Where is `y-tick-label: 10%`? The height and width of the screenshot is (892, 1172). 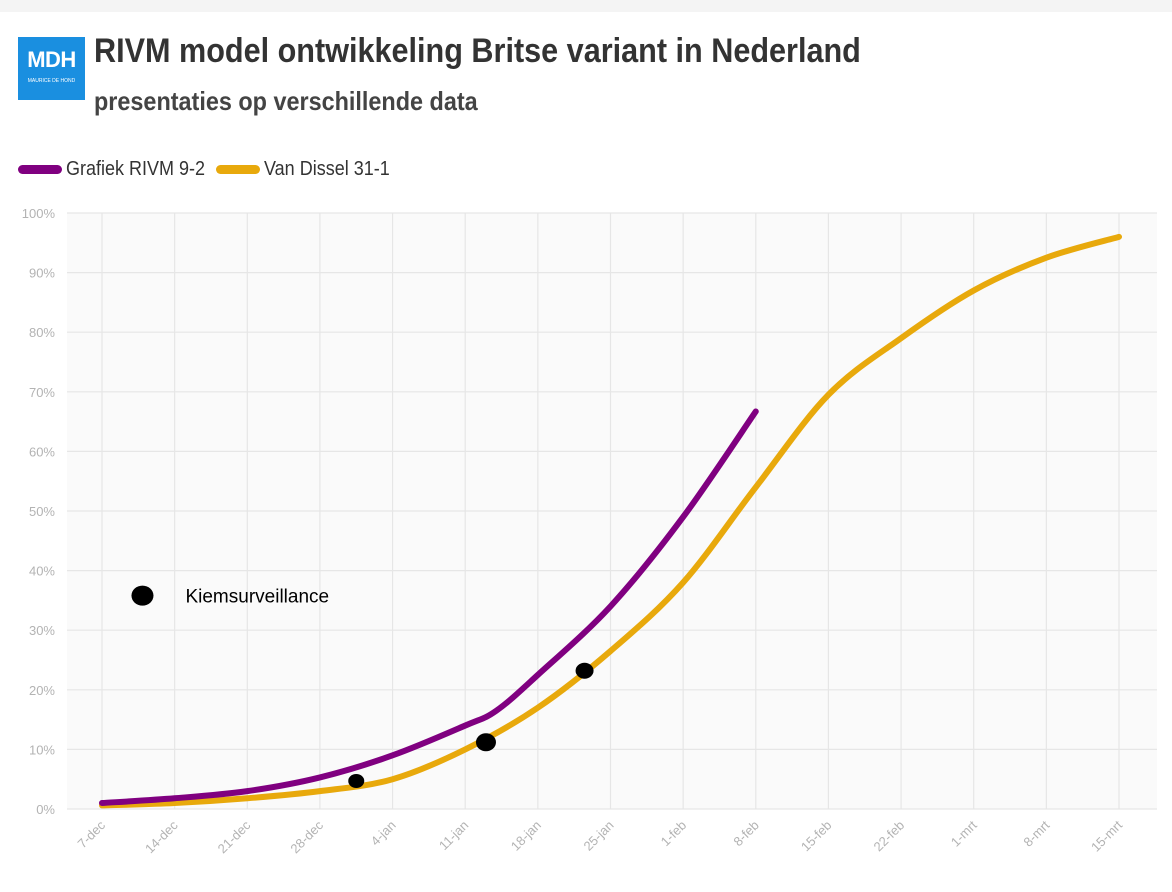
y-tick-label: 10% is located at coordinates (42, 749).